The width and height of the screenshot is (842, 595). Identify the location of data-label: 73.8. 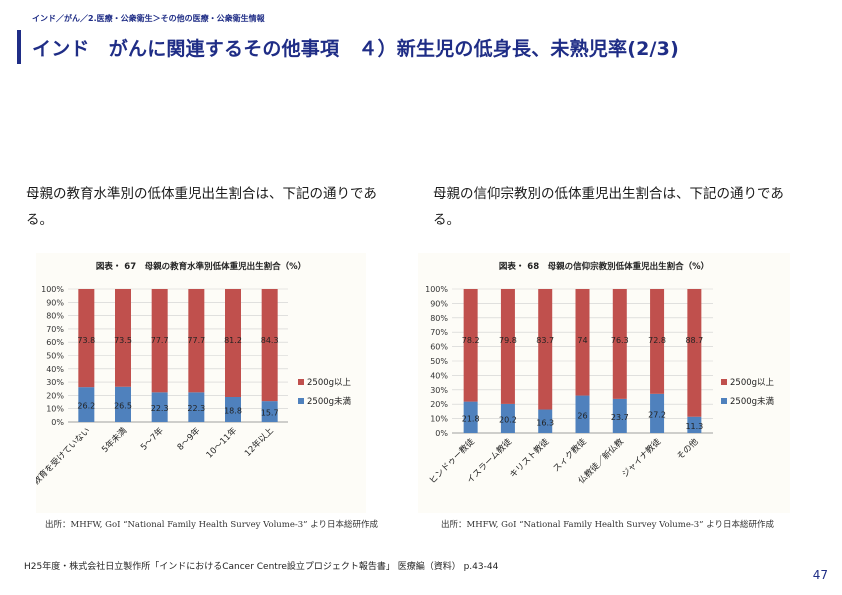
(86, 340).